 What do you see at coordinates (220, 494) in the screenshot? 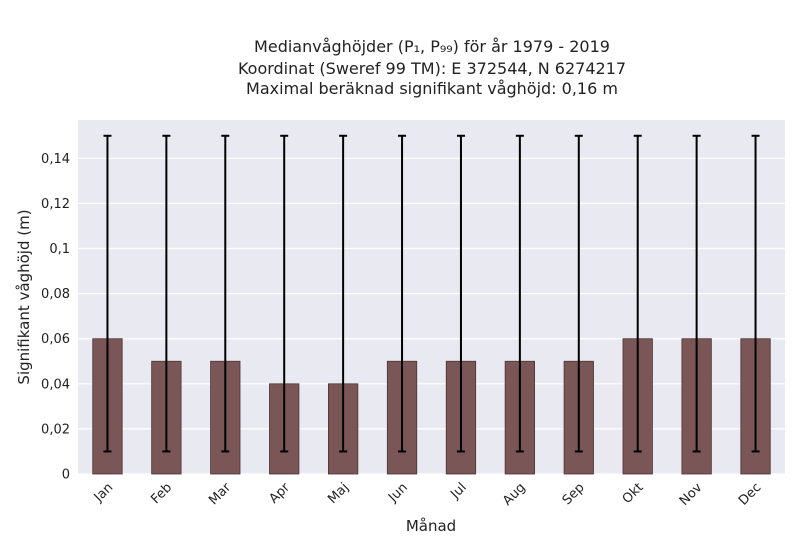
I see `x-tick-label: Mar` at bounding box center [220, 494].